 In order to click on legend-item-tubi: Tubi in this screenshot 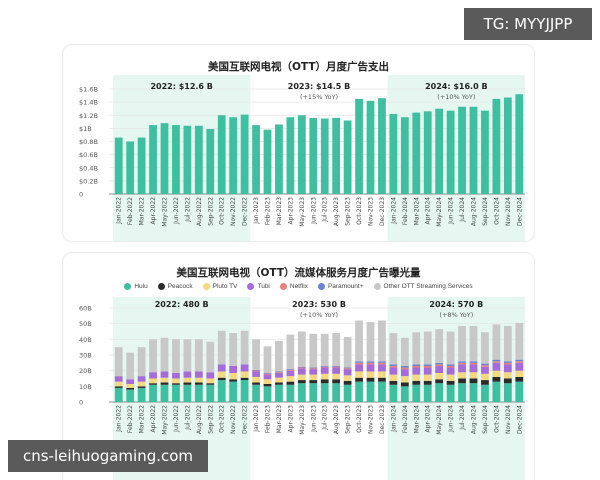, I will do `click(258, 286)`.